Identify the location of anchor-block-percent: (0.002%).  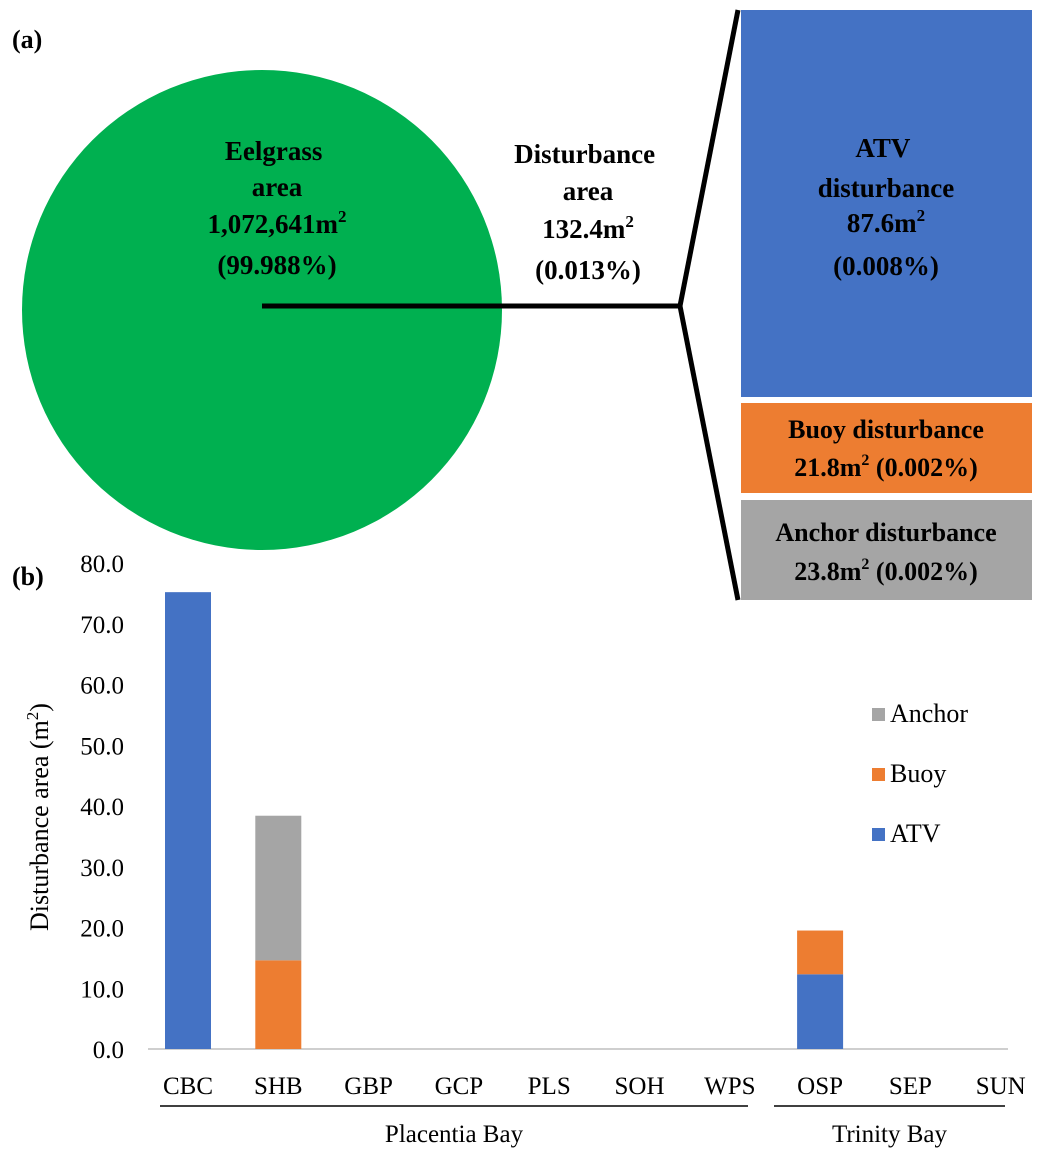
(923, 571).